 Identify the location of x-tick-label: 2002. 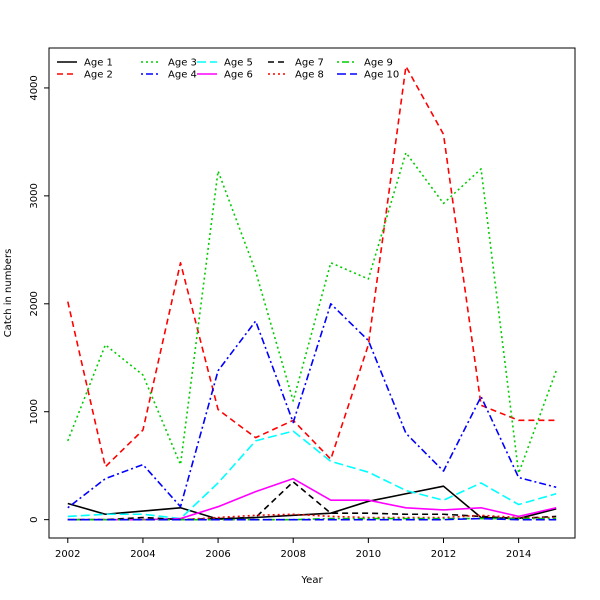
(67, 554).